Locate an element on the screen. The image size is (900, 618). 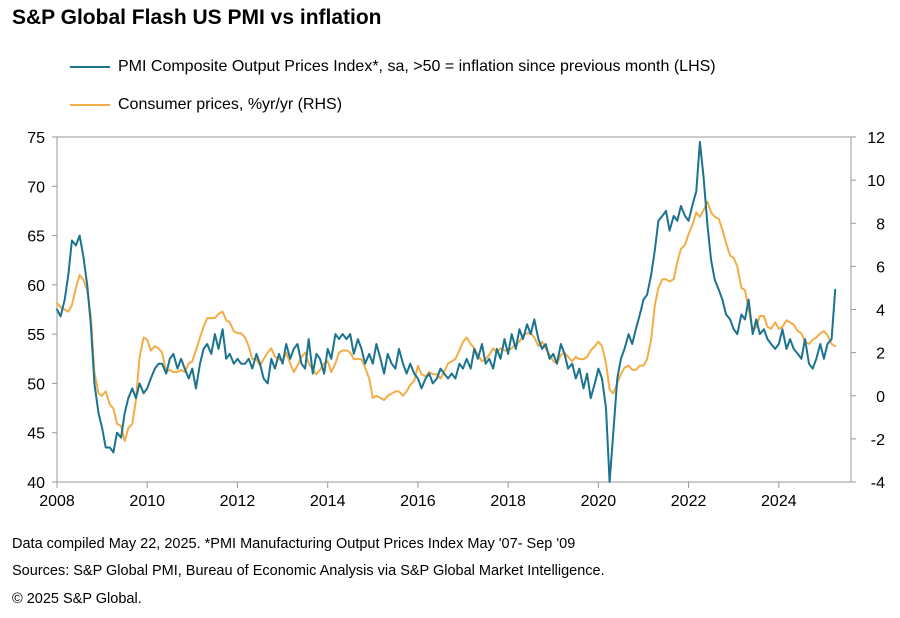
right-tick-label: 6 is located at coordinates (880, 267).